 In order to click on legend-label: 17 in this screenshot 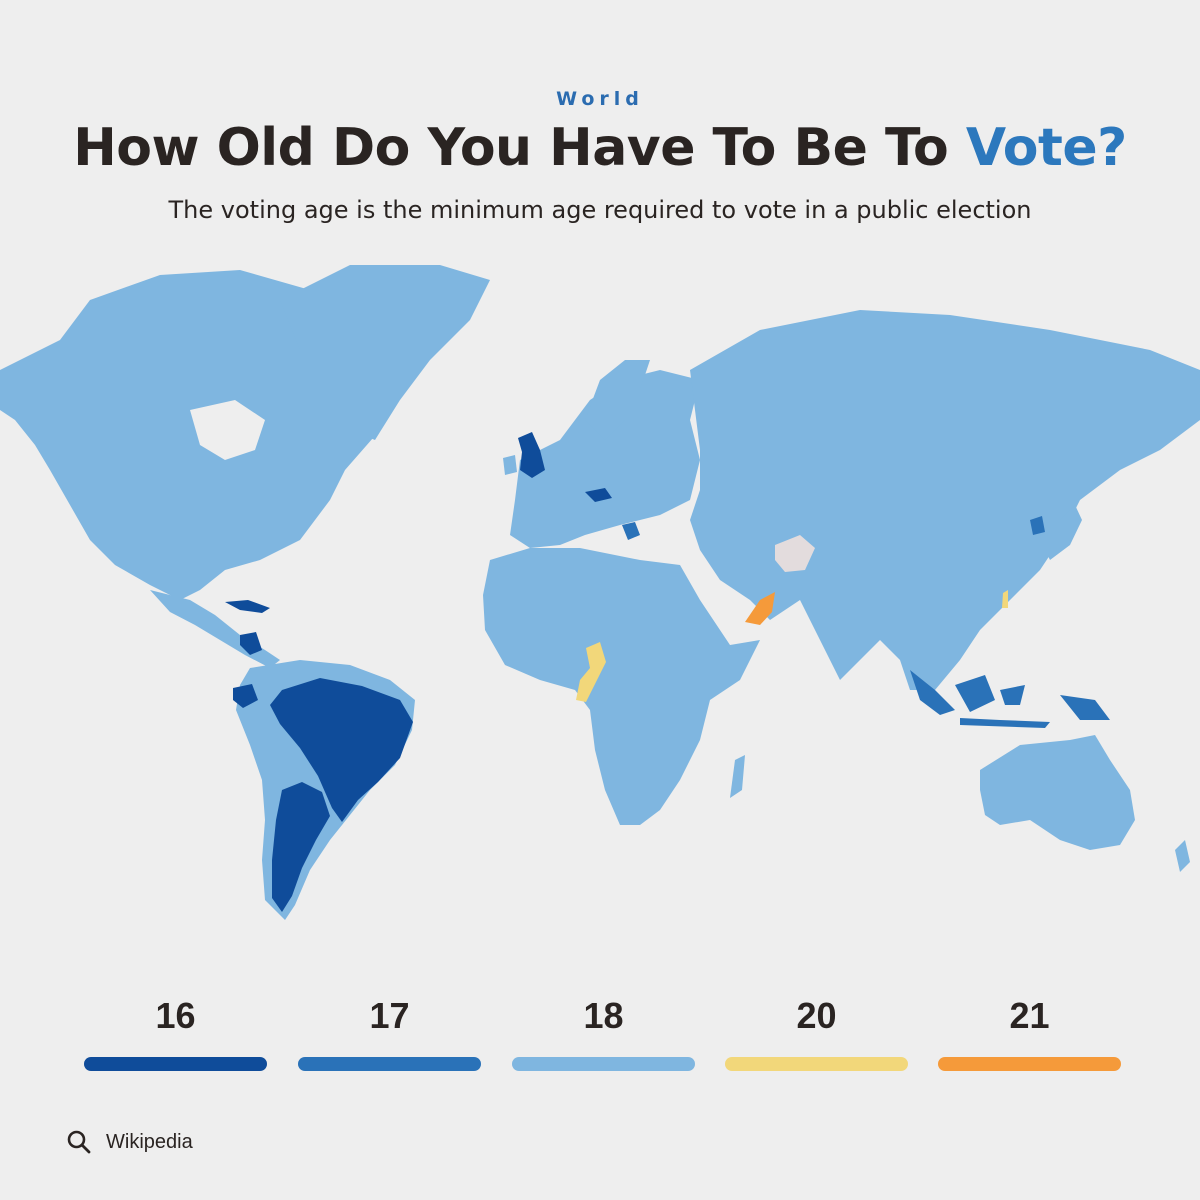, I will do `click(389, 1015)`.